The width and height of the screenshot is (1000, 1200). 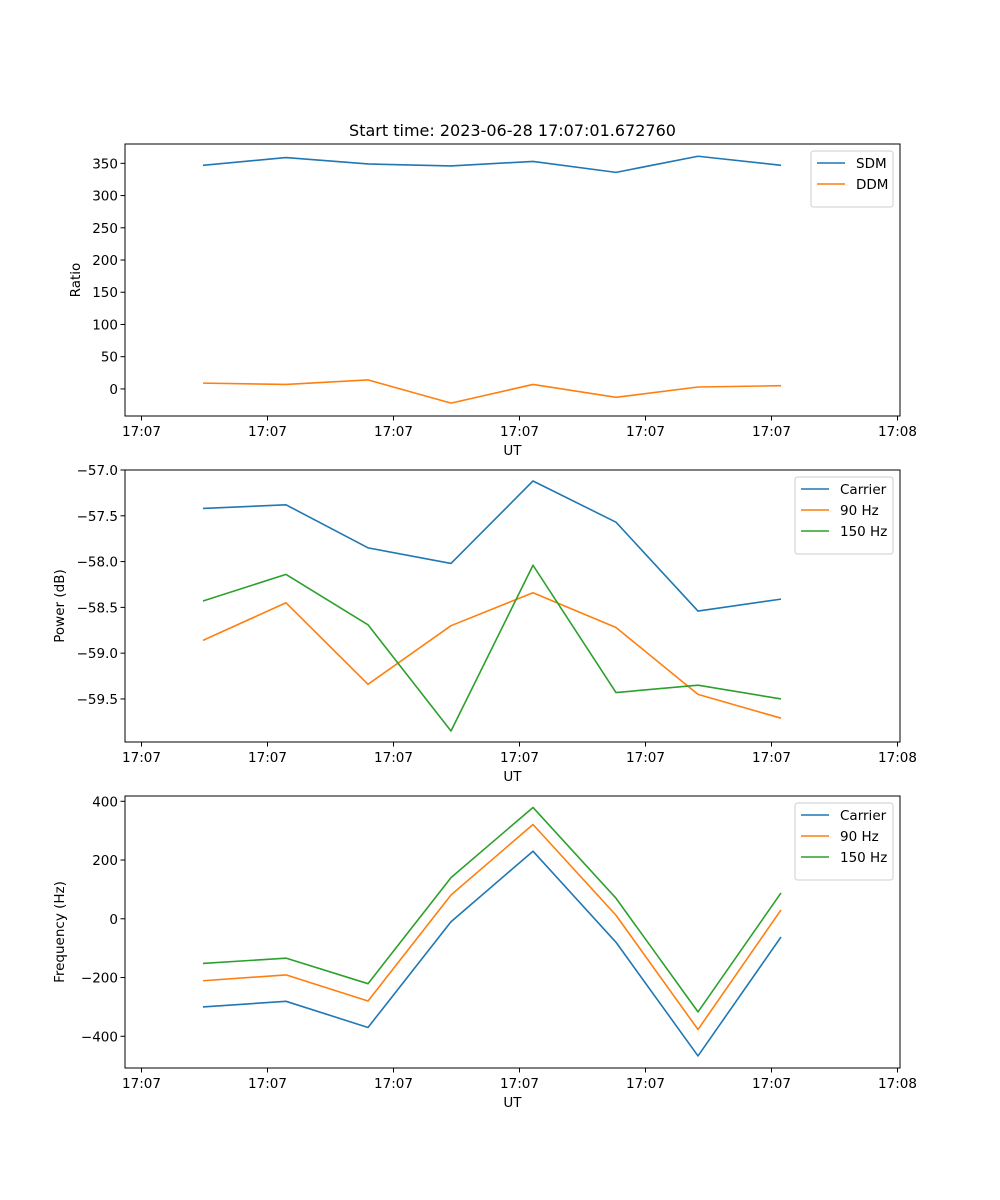 What do you see at coordinates (97, 471) in the screenshot?
I see `y-tick-label: −57.0` at bounding box center [97, 471].